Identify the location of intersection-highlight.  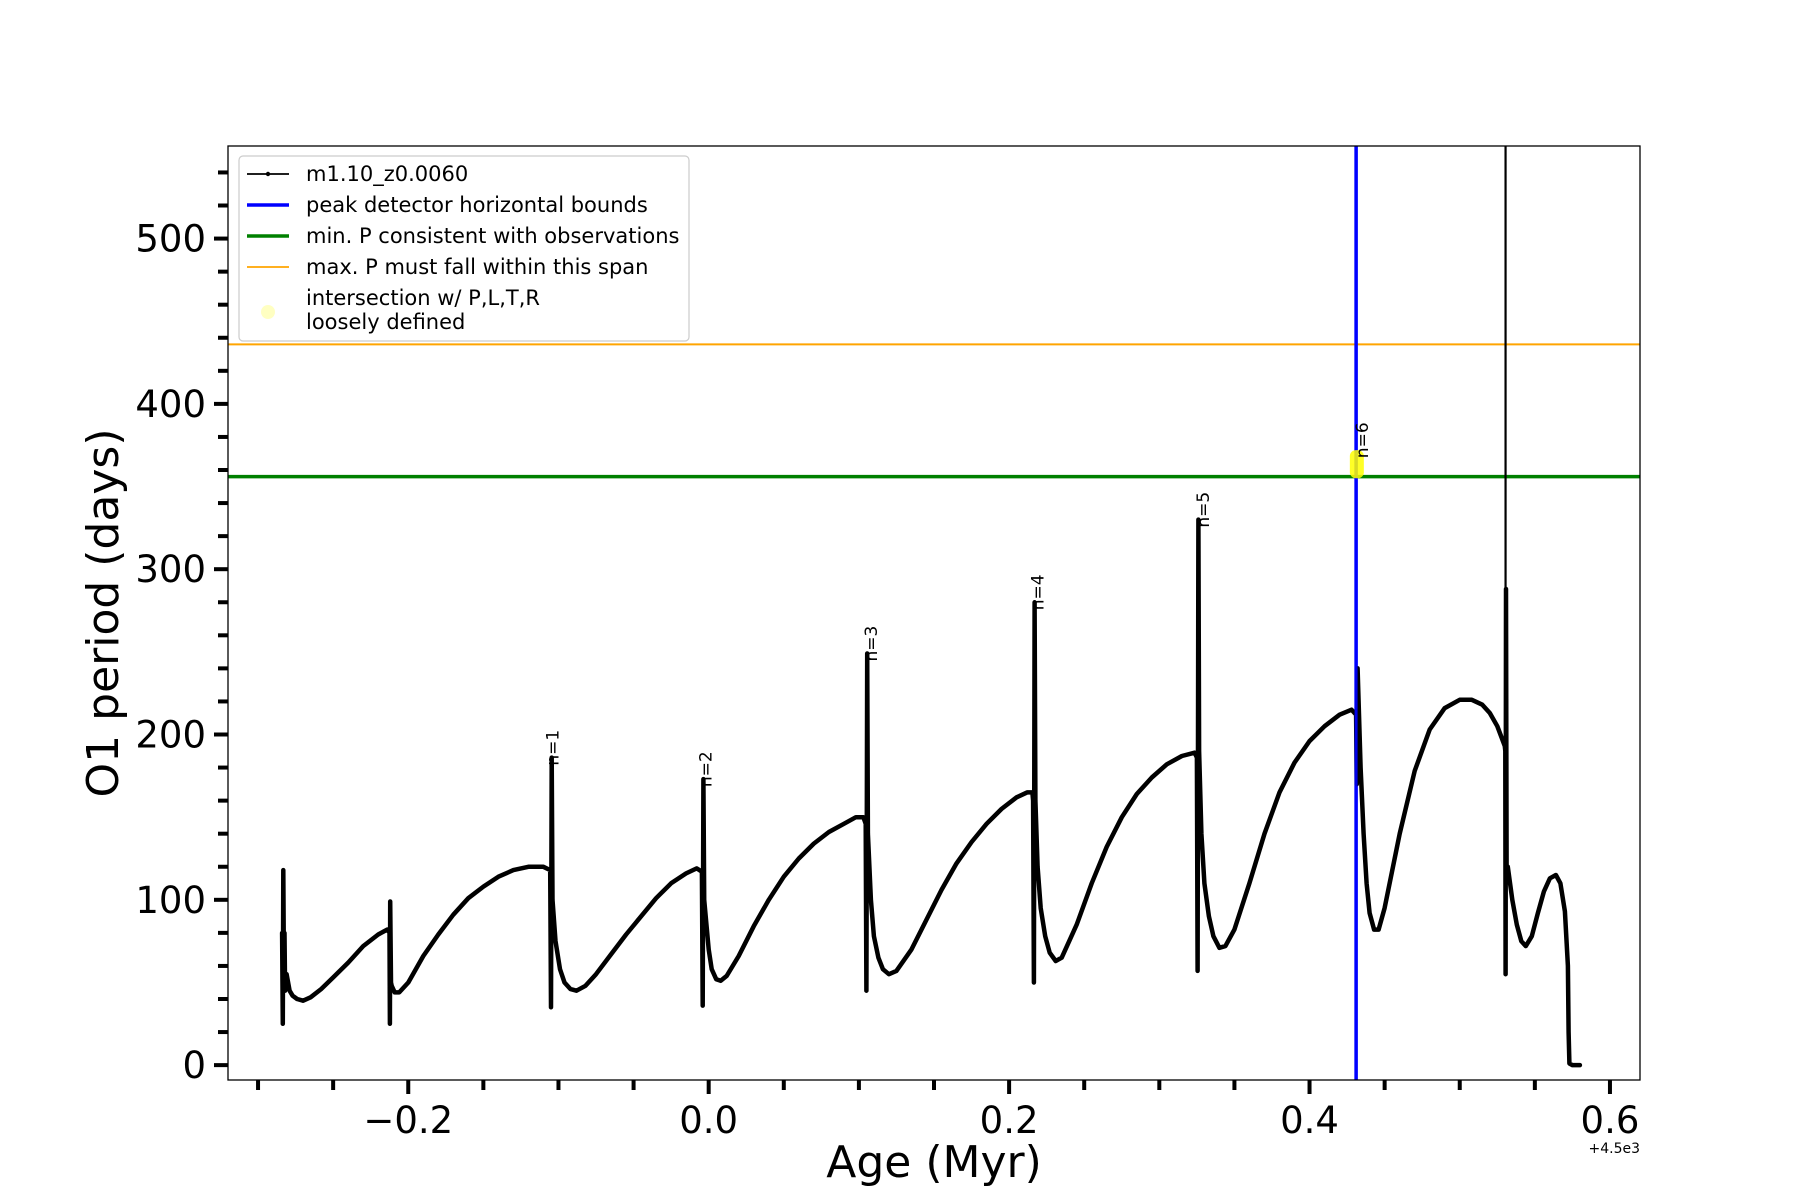
(1356, 464).